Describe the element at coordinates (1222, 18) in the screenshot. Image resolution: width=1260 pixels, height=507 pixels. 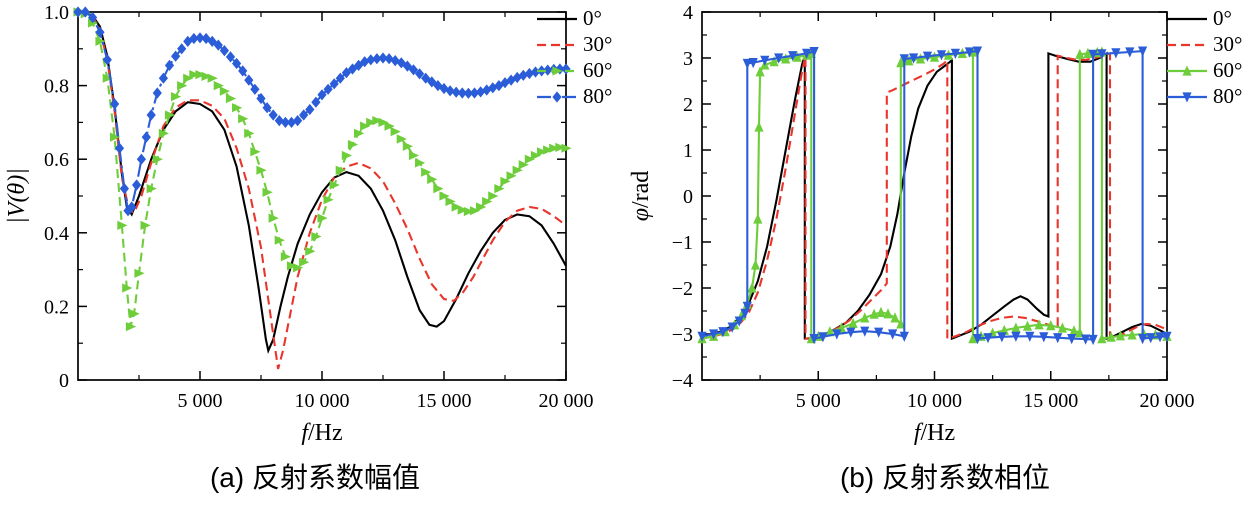
I see `legend-label: 0°` at that location.